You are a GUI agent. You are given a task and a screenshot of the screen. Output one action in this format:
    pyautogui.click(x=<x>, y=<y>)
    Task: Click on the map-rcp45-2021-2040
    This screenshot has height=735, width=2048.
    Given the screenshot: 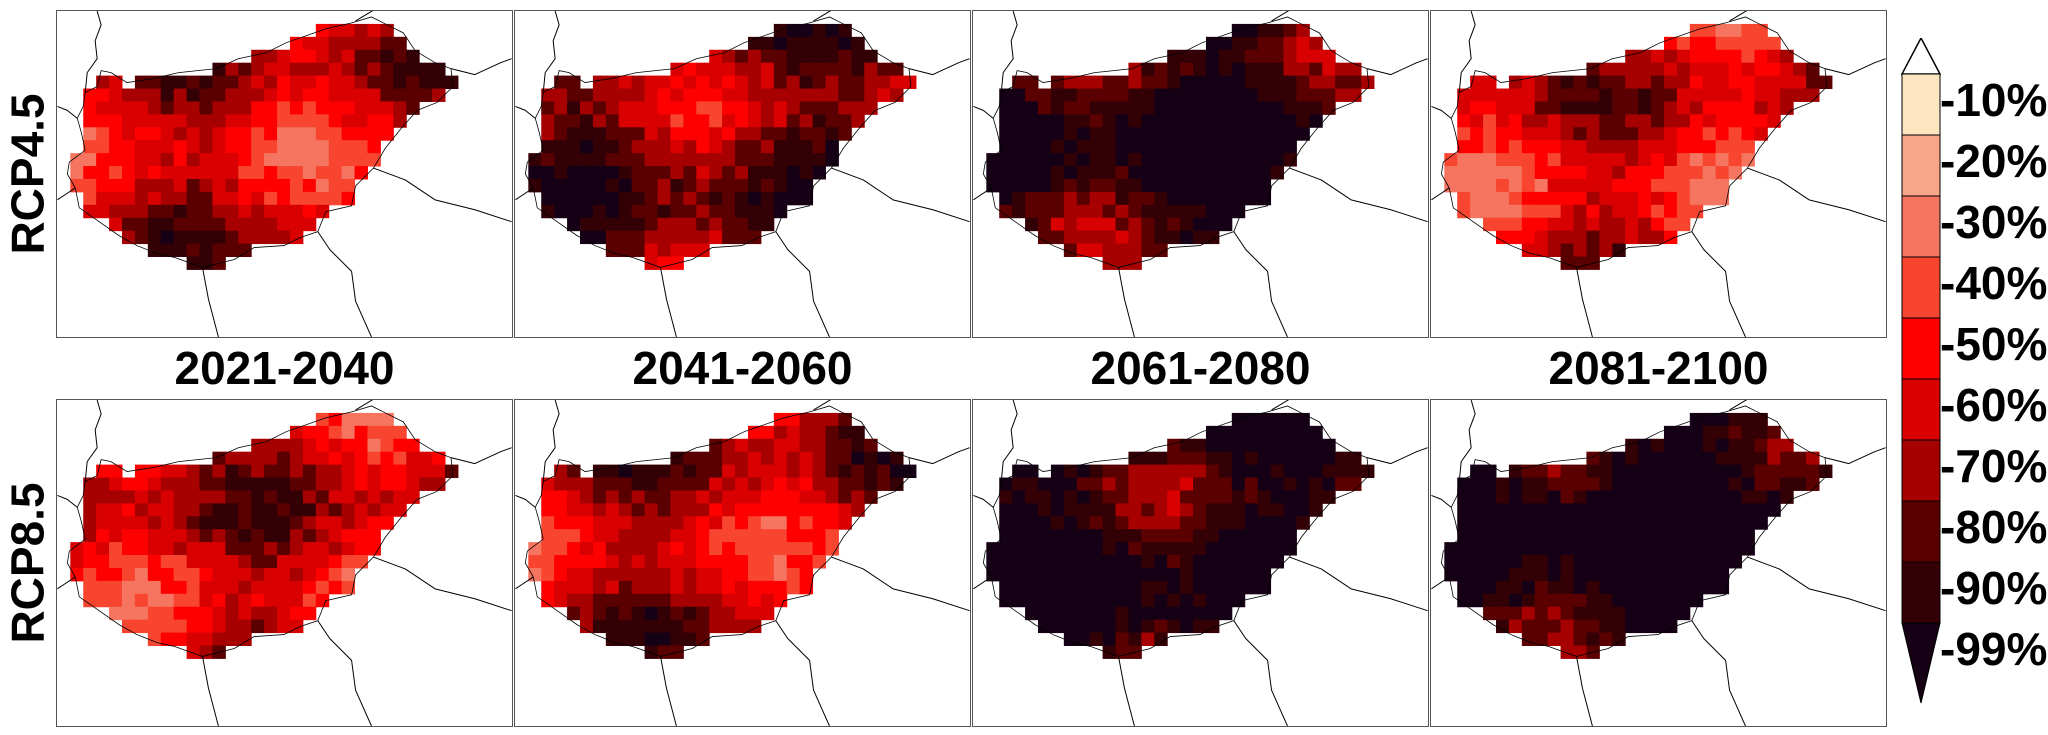 What is the action you would take?
    pyautogui.click(x=284, y=174)
    